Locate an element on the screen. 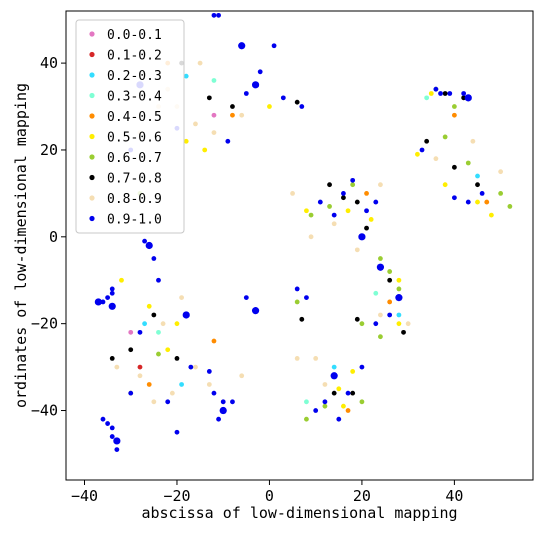 The height and width of the screenshot is (539, 550). legend-label: 0.8-0.9 is located at coordinates (134, 199).